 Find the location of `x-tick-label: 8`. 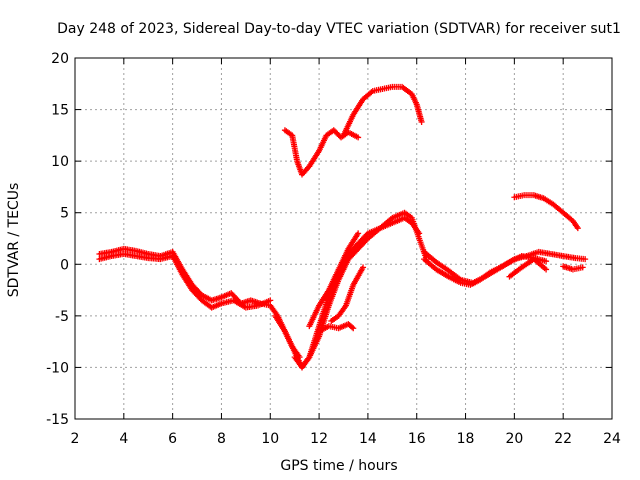

x-tick-label: 8 is located at coordinates (221, 439).